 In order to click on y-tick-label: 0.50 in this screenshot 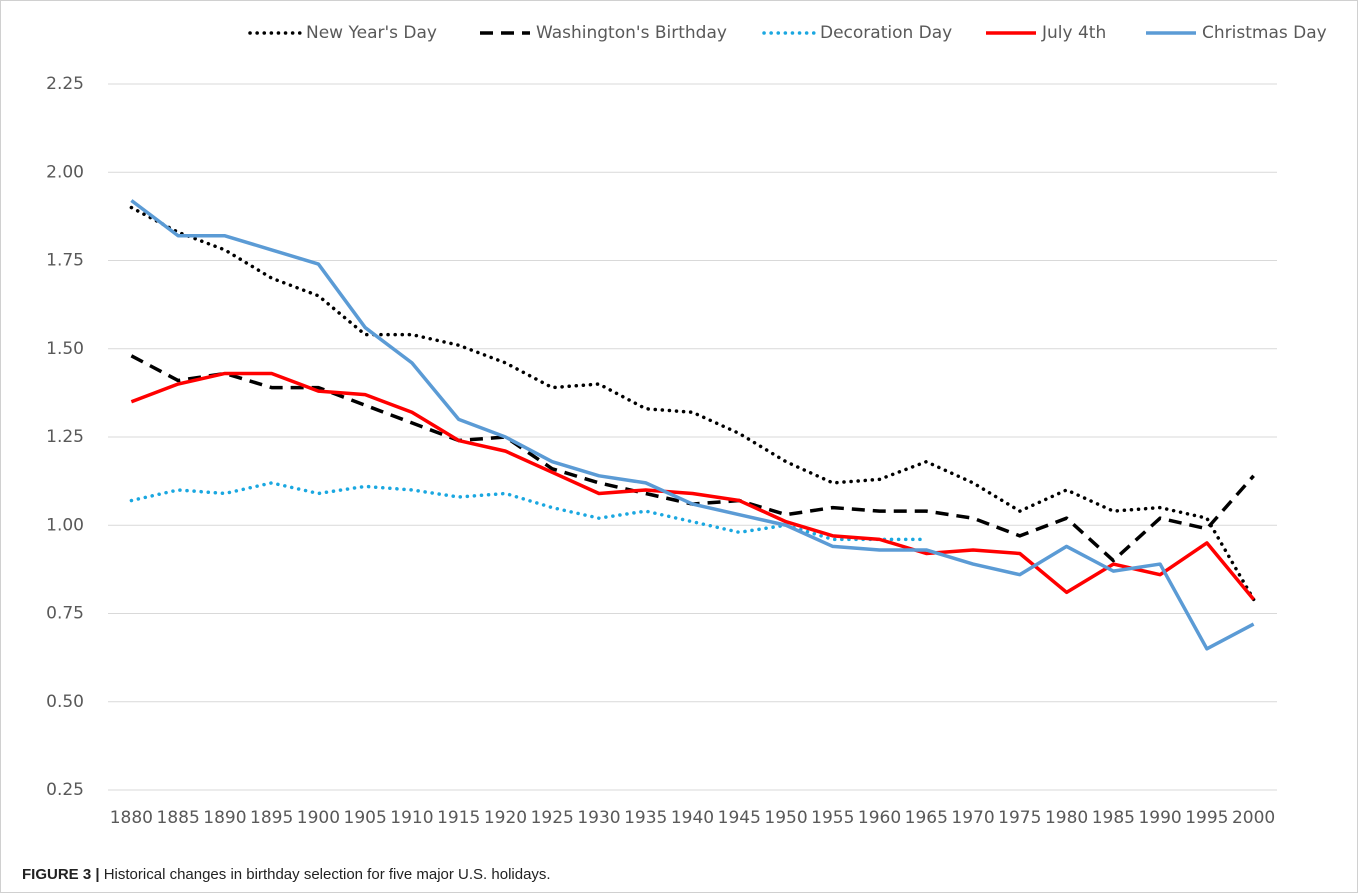, I will do `click(65, 702)`.